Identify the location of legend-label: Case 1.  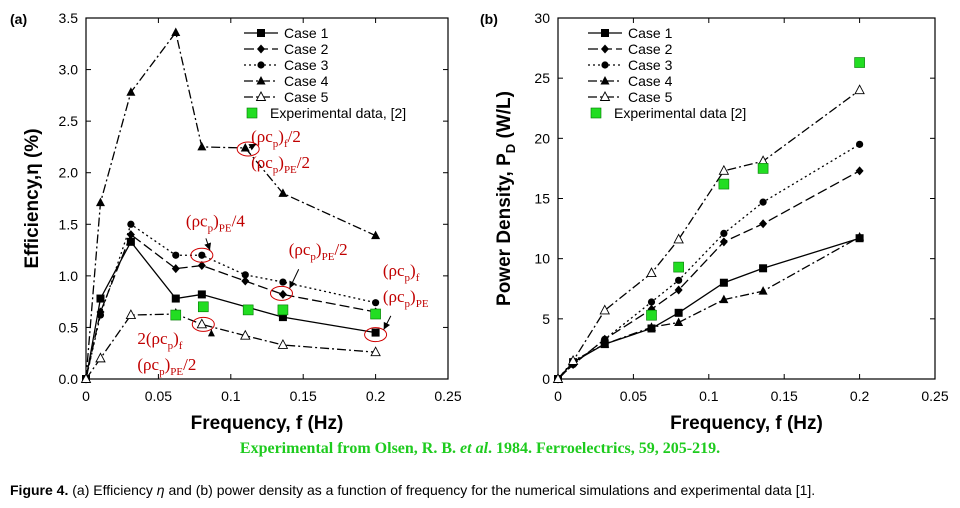
(650, 33).